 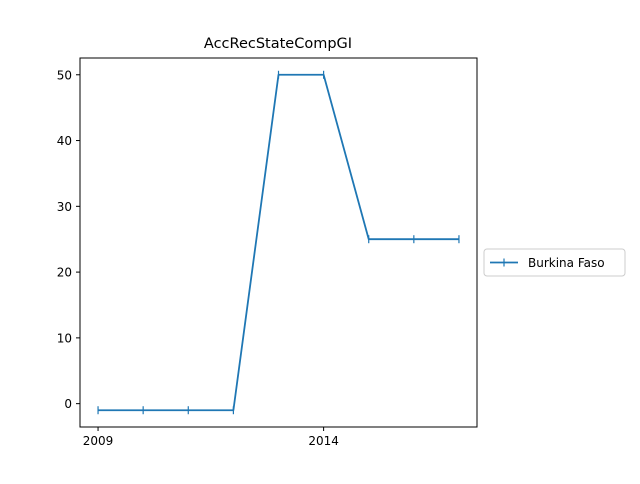 I want to click on legend: Burkina Faso, so click(x=554, y=262).